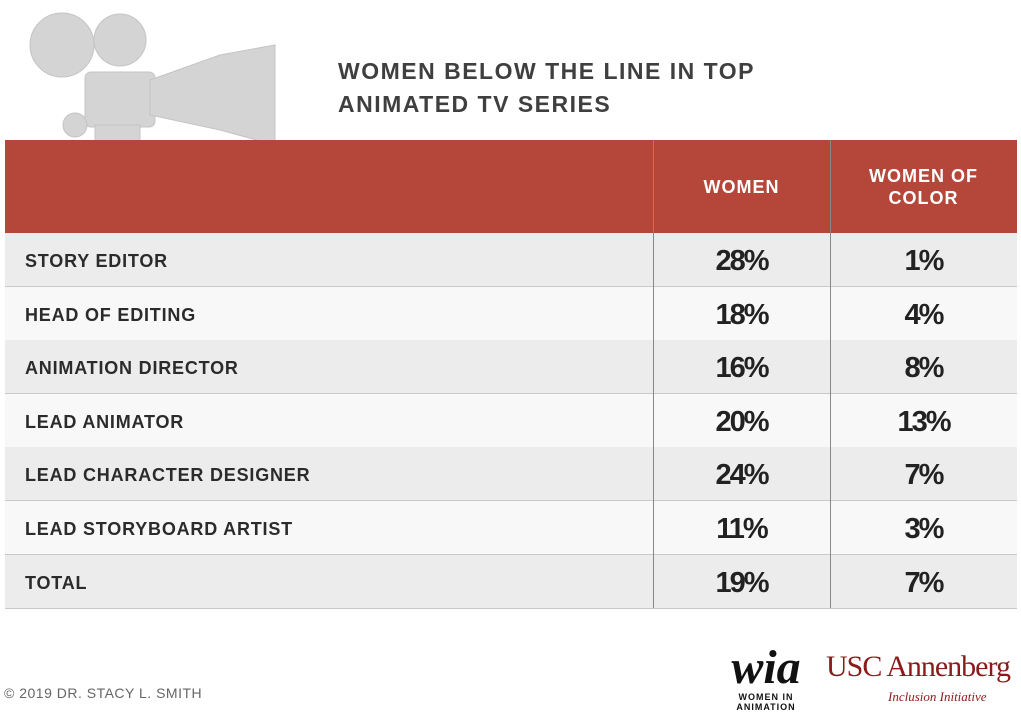 The image size is (1021, 721). Describe the element at coordinates (511, 474) in the screenshot. I see `table-row: LEAD CHARACTER DESIGNER 24% 7%` at that location.